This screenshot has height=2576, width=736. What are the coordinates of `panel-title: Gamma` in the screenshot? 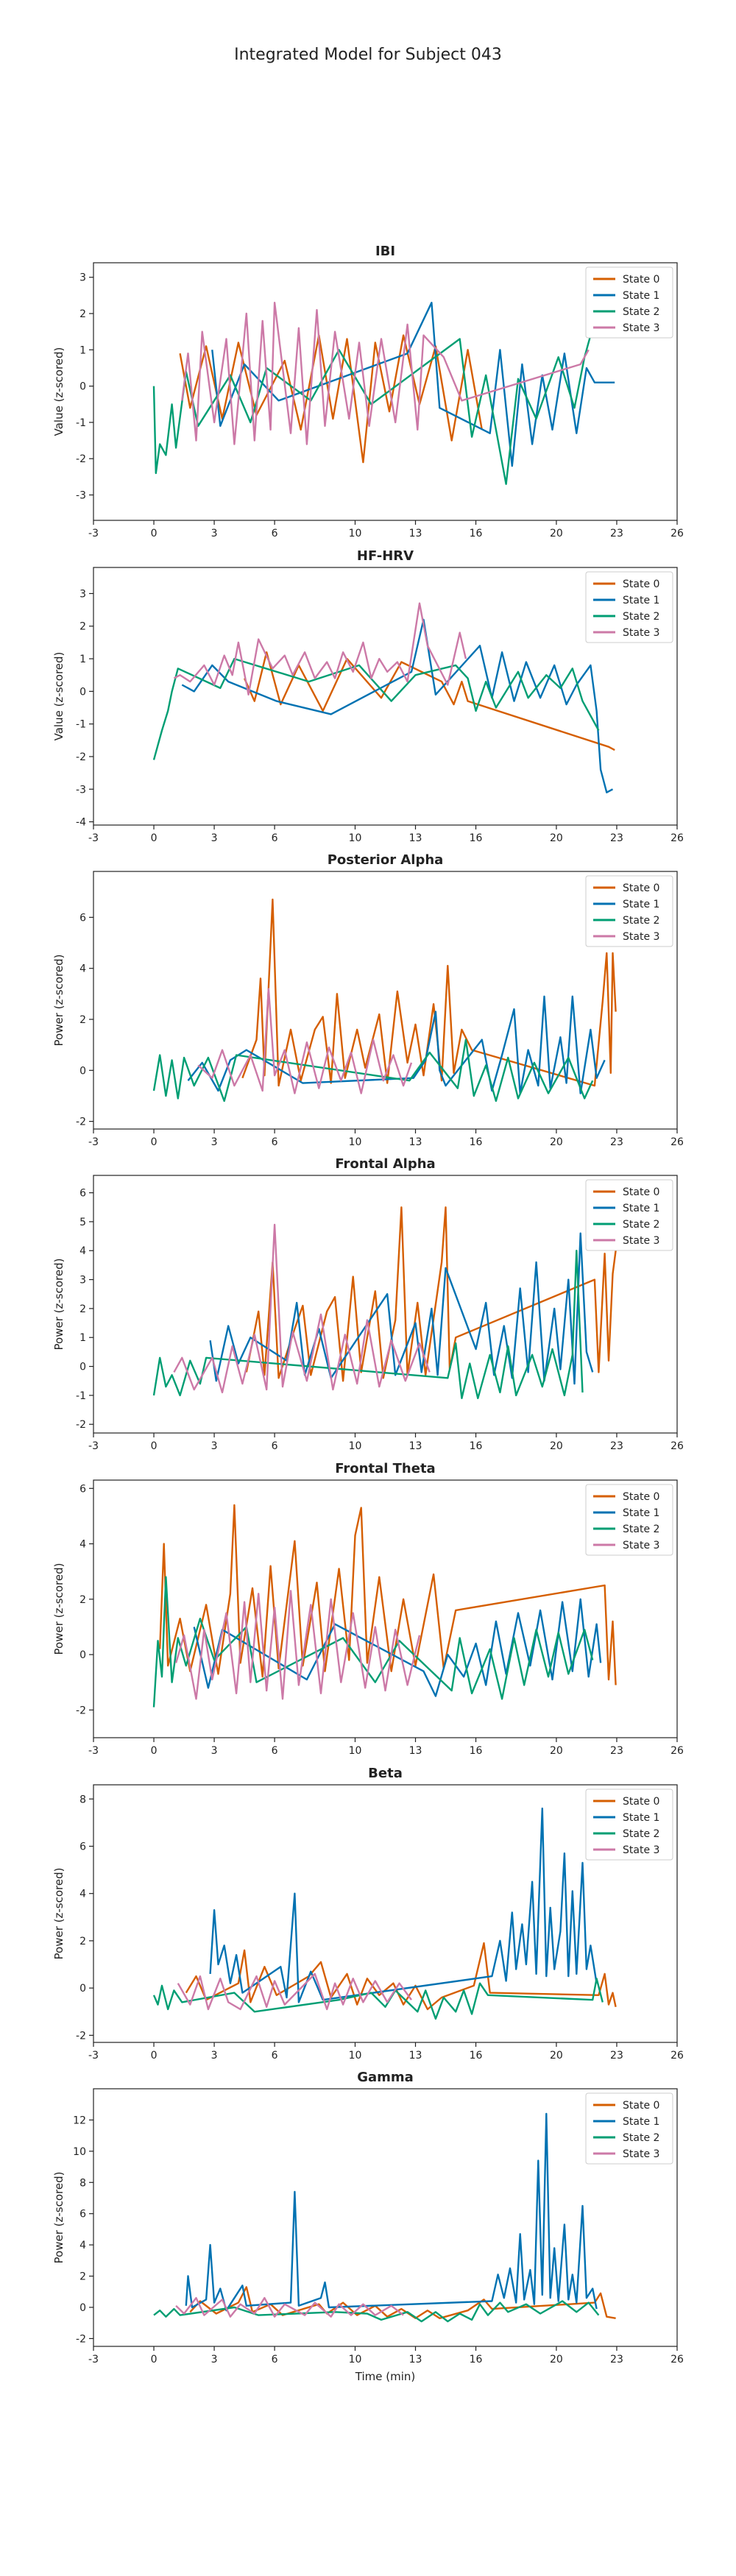 It's located at (385, 2077).